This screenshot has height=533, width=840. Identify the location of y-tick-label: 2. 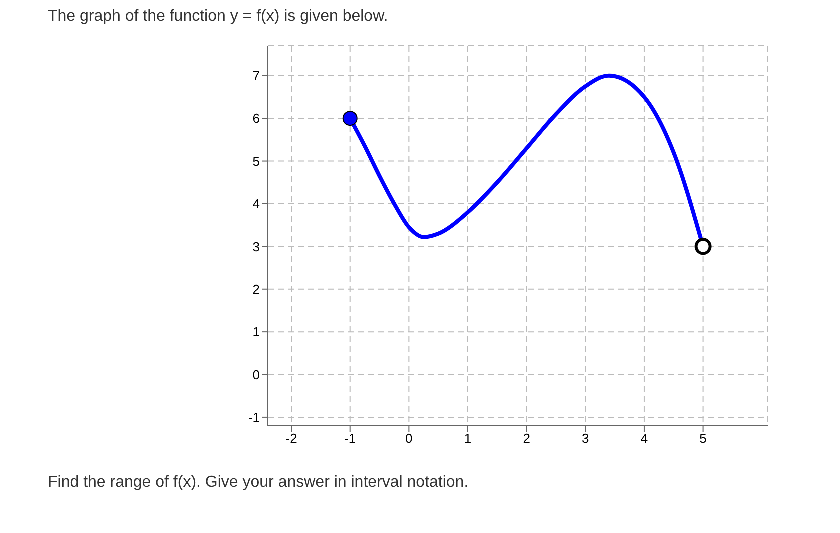
(256, 289).